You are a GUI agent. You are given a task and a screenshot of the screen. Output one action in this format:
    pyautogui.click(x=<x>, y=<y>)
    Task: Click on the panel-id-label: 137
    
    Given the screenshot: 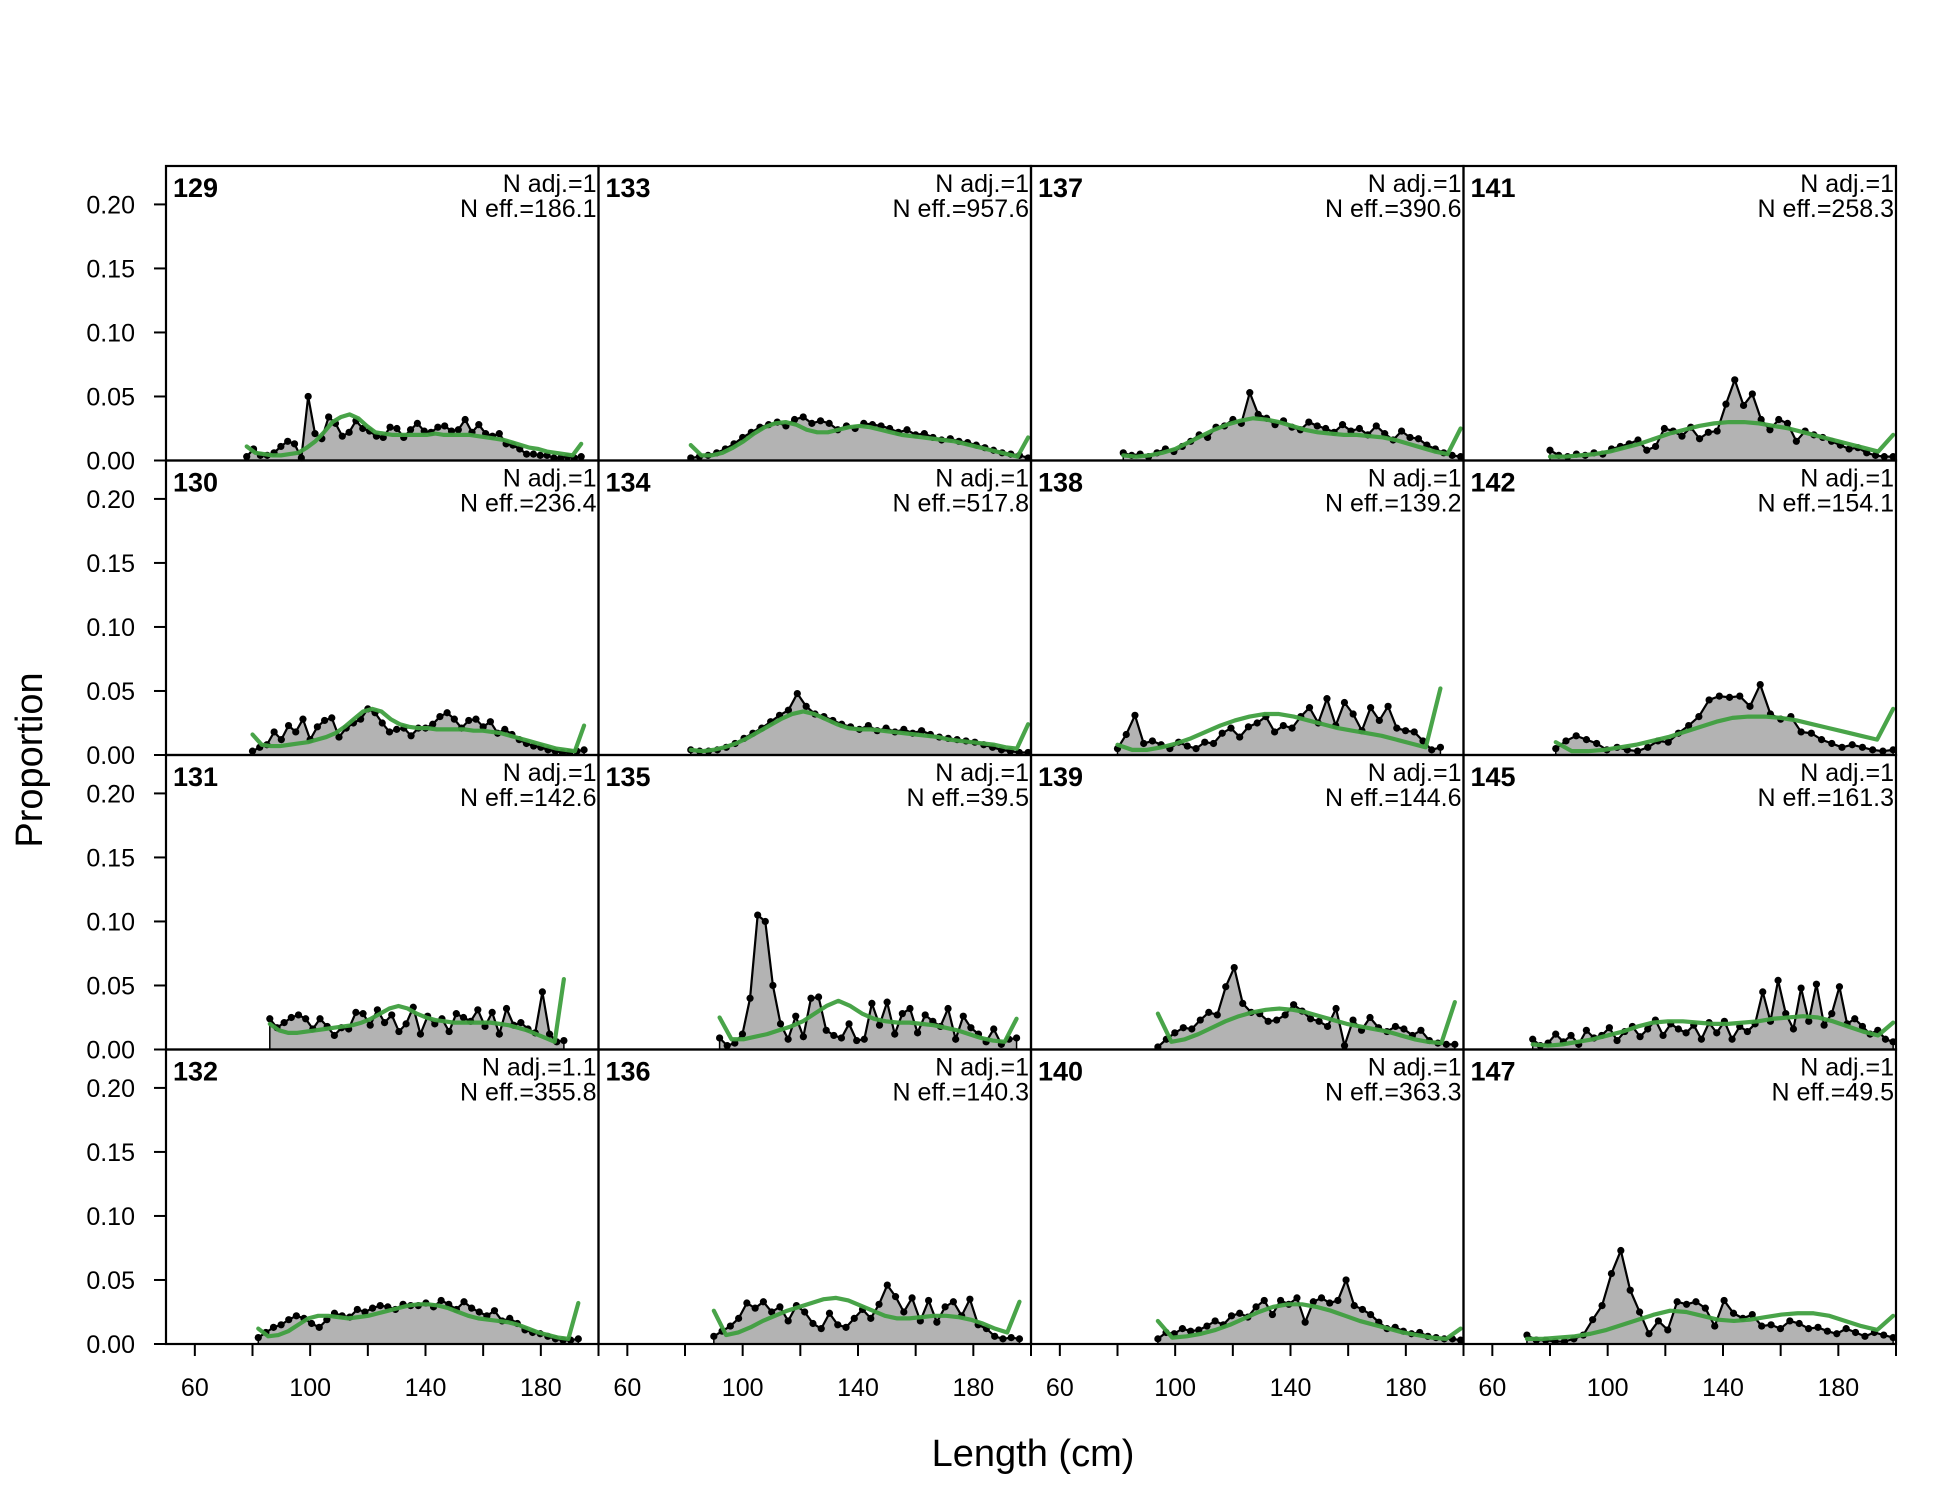 What is the action you would take?
    pyautogui.click(x=1060, y=188)
    